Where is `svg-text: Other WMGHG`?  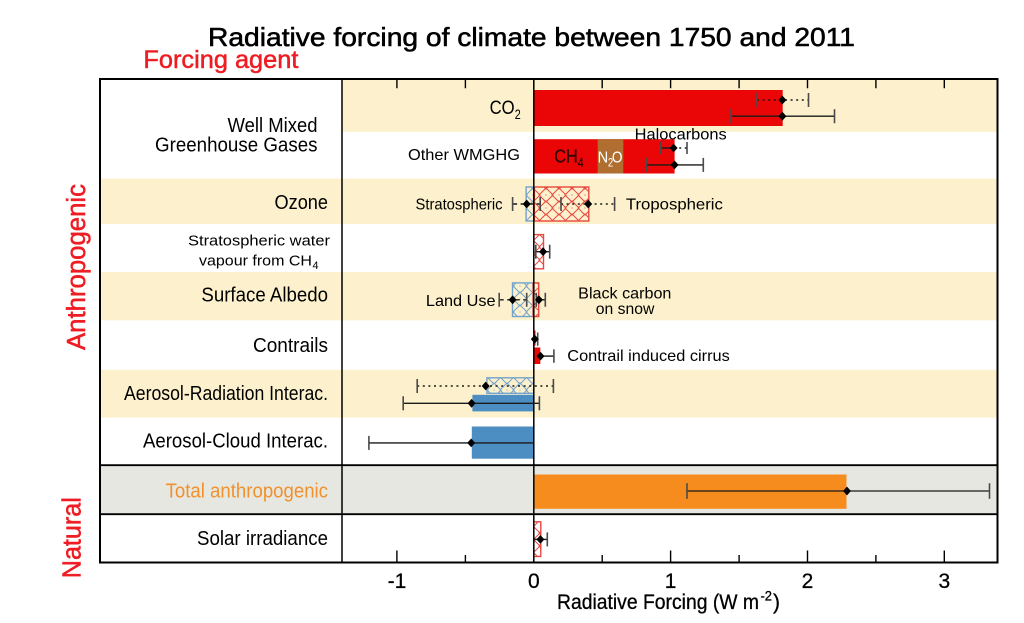
svg-text: Other WMGHG is located at coordinates (464, 155).